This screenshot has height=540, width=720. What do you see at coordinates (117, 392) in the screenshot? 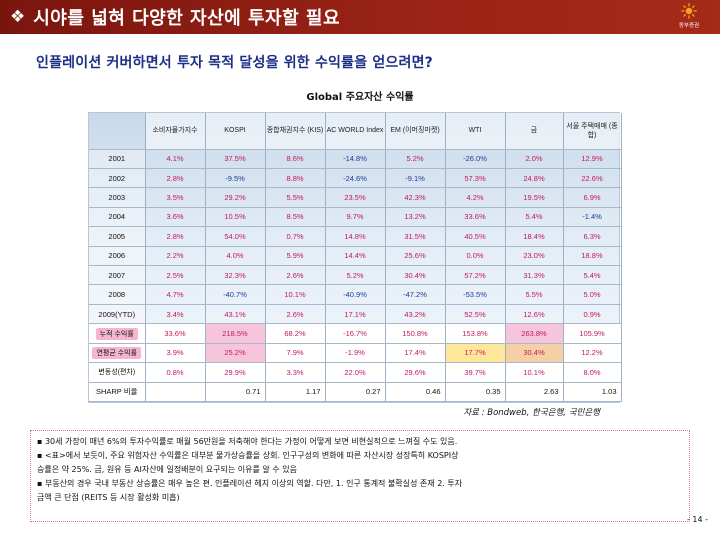
I see `row-label: SHARP 비율` at bounding box center [117, 392].